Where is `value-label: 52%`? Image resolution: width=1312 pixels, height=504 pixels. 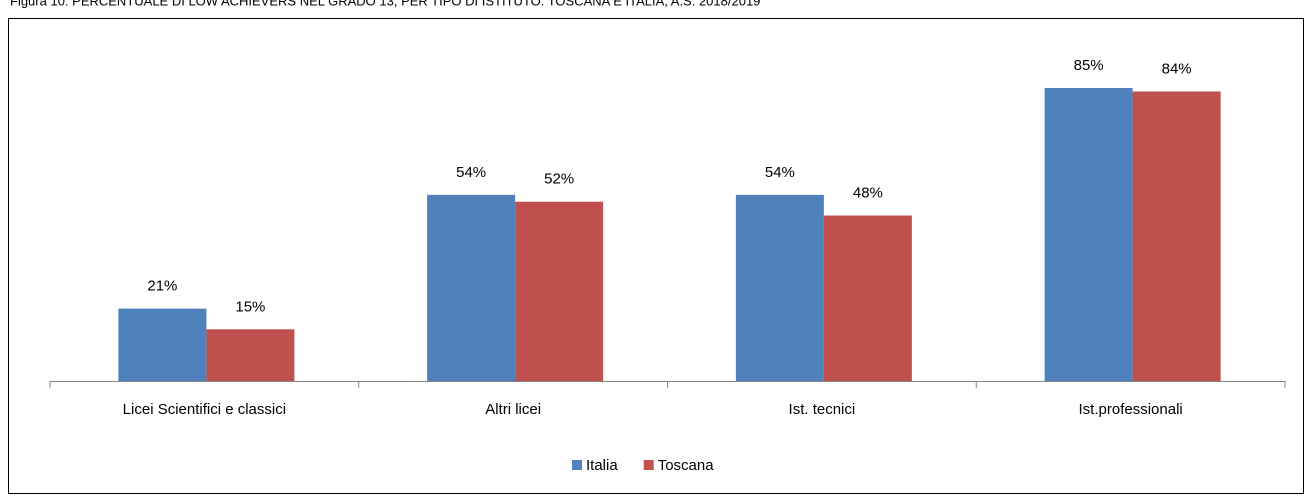
value-label: 52% is located at coordinates (559, 179).